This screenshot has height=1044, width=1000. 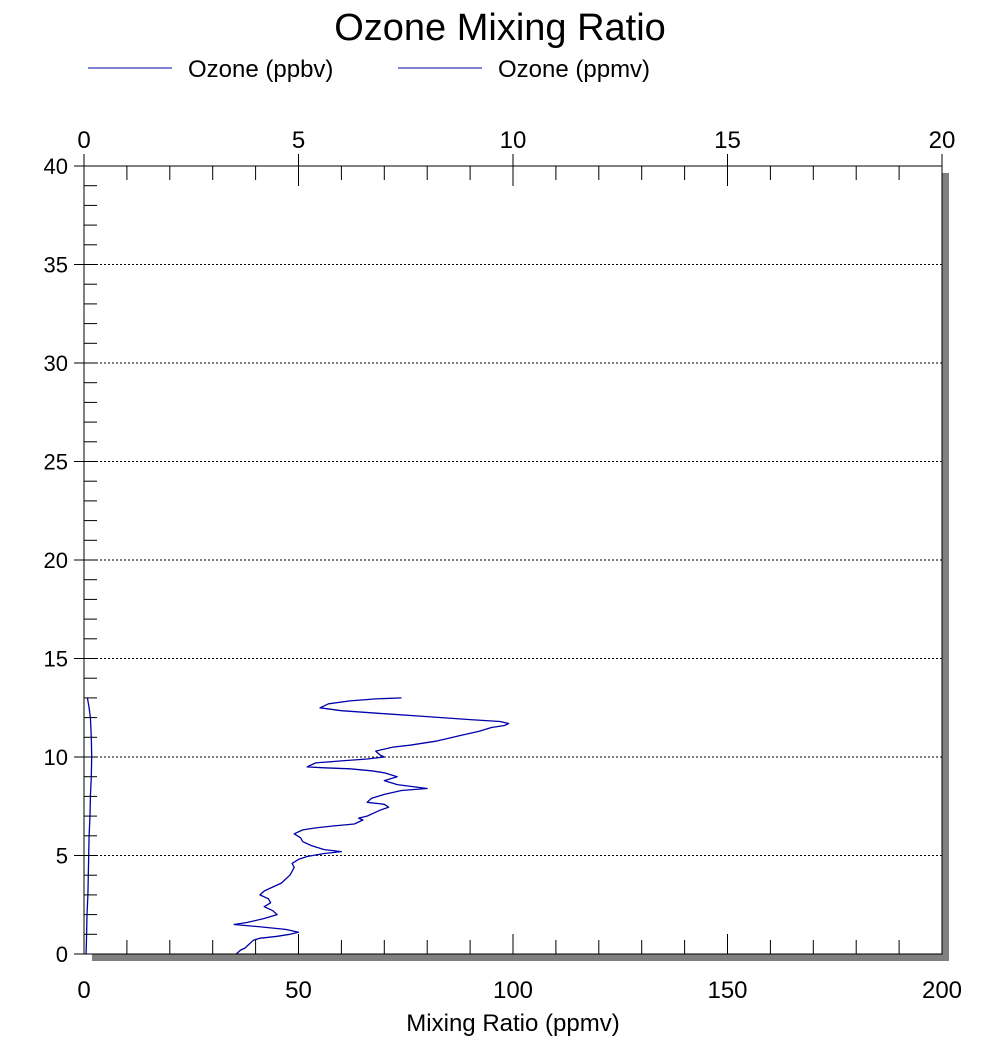 What do you see at coordinates (727, 140) in the screenshot?
I see `x-top-tick-label: 15` at bounding box center [727, 140].